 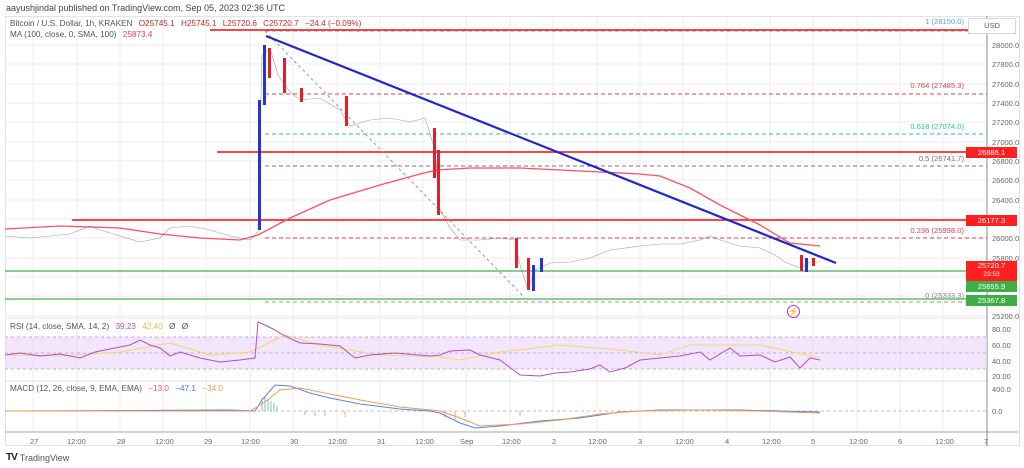 I want to click on price-tag-support-2: 25367.8, so click(x=991, y=300).